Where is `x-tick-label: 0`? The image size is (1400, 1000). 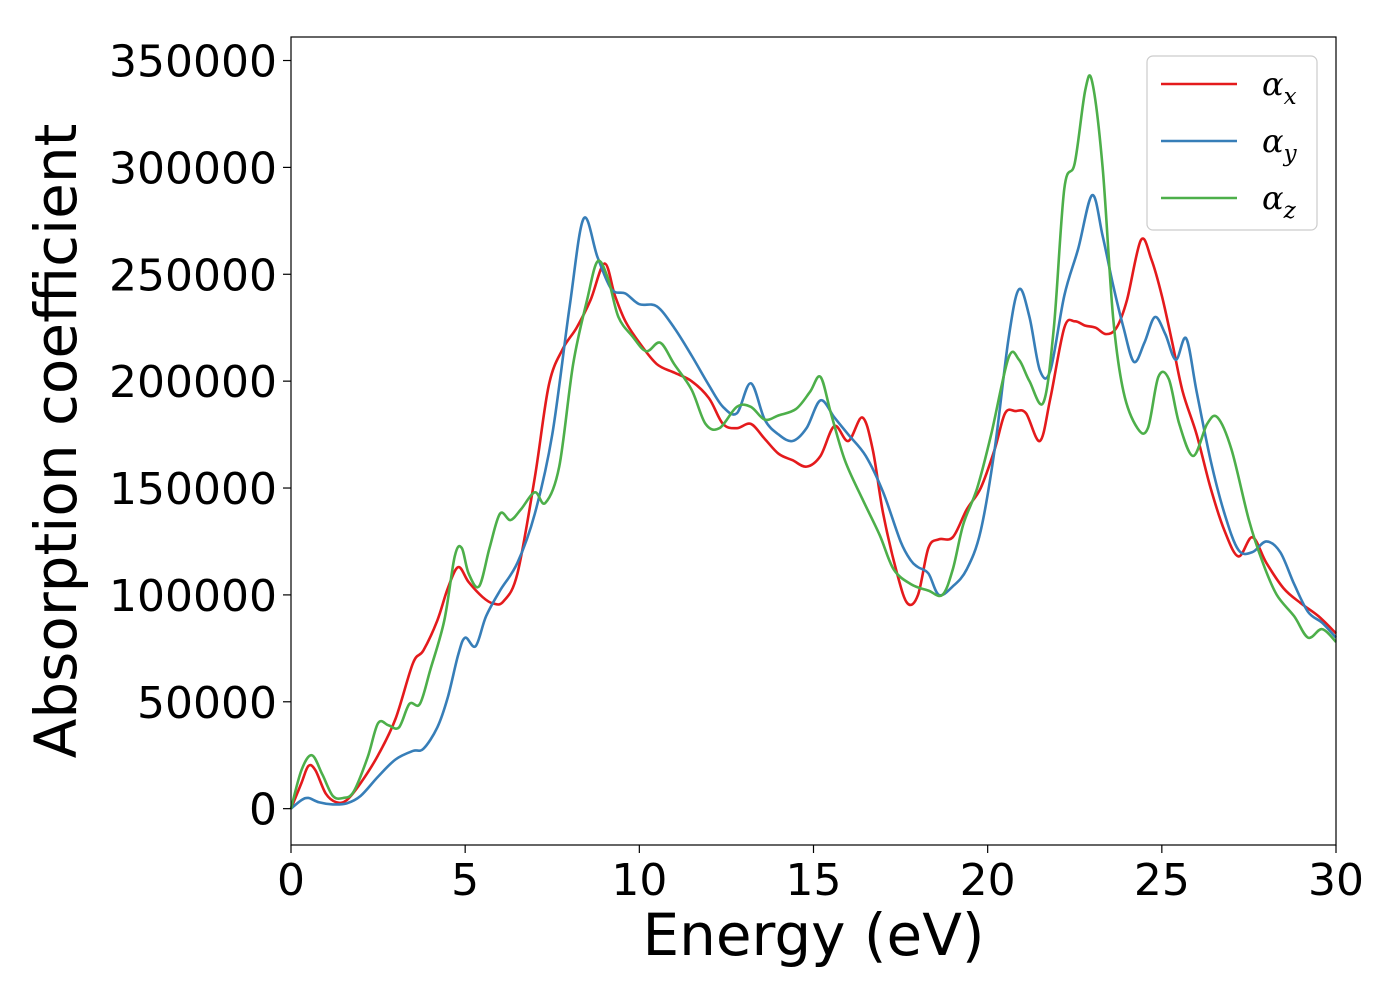 x-tick-label: 0 is located at coordinates (291, 880).